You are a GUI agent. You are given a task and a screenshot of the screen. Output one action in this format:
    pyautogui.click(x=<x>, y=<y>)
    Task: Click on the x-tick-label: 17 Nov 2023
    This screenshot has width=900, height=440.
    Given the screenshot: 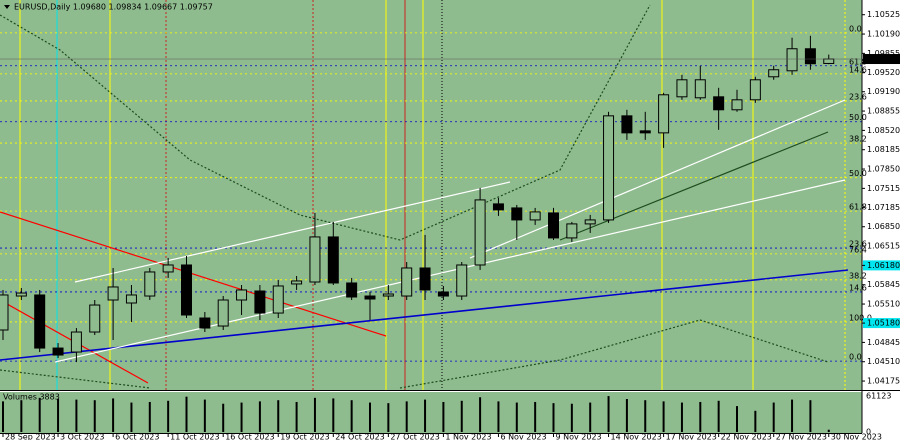 What is the action you would take?
    pyautogui.click(x=691, y=436)
    